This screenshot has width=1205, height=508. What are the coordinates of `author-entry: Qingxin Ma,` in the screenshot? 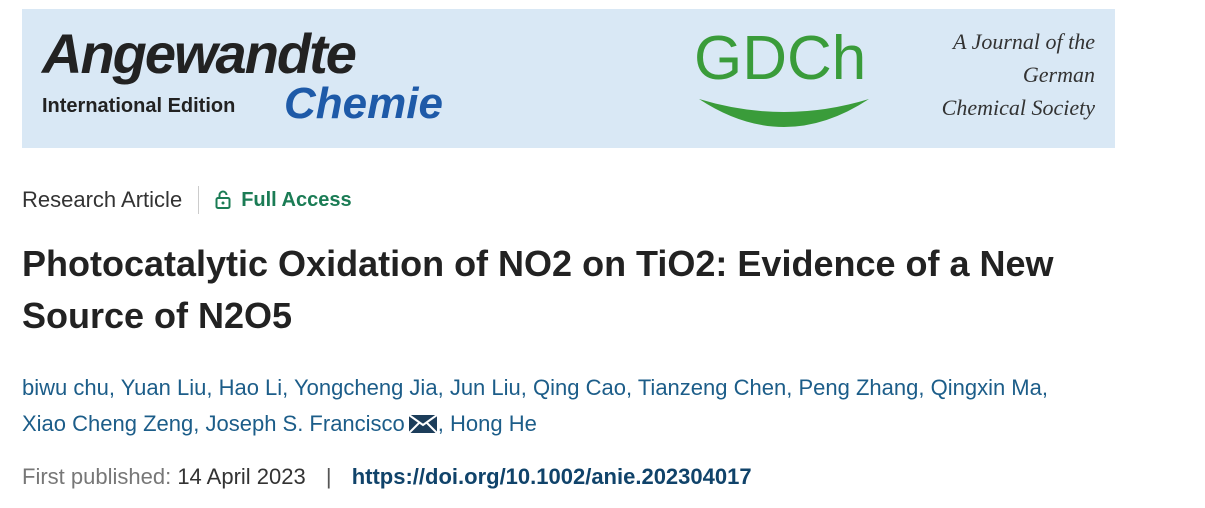 It's located at (989, 387).